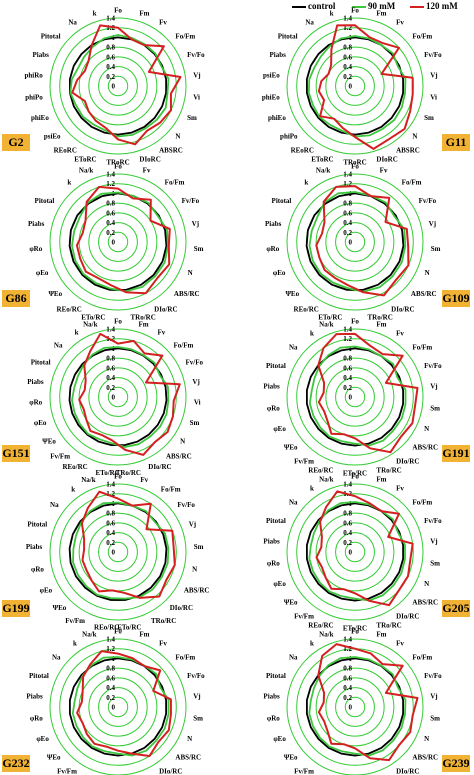  What do you see at coordinates (197, 403) in the screenshot?
I see `axis-label: Vi` at bounding box center [197, 403].